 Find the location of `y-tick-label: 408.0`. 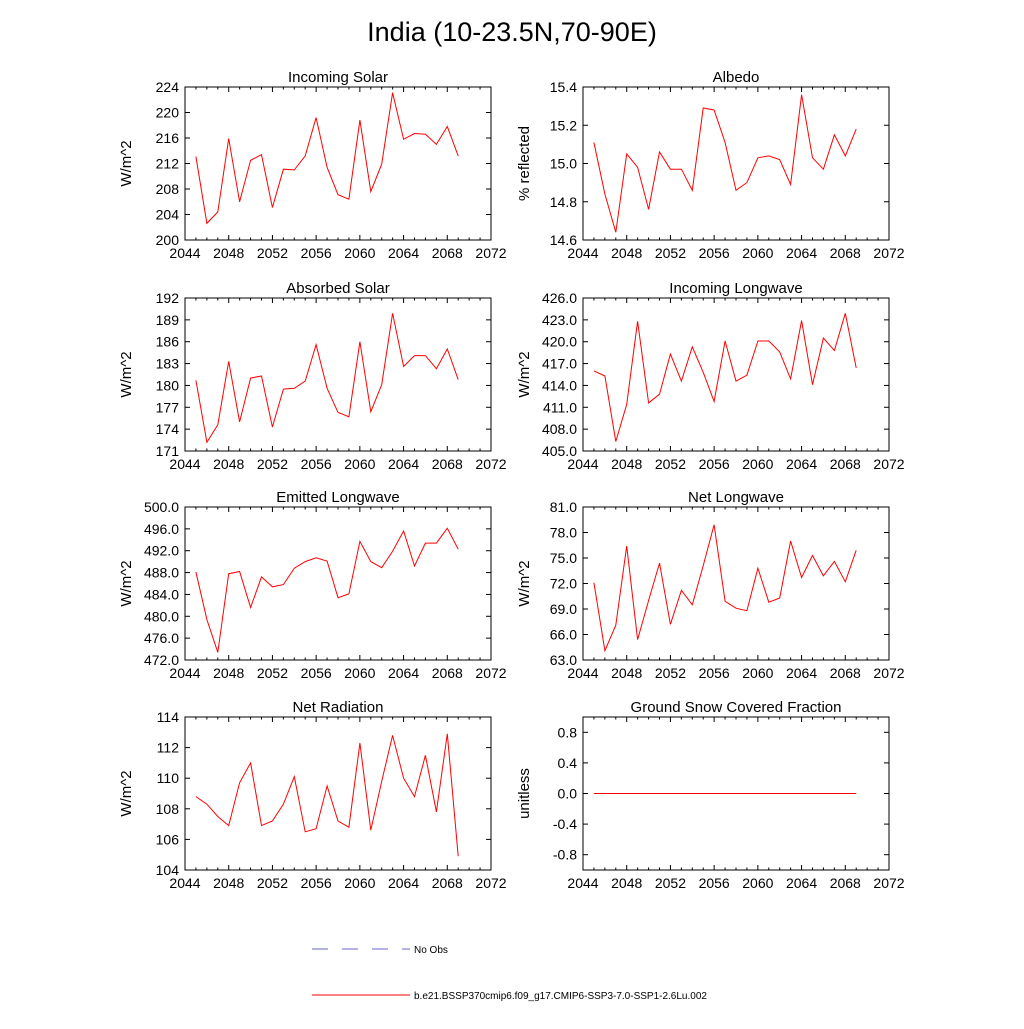

y-tick-label: 408.0 is located at coordinates (559, 429).